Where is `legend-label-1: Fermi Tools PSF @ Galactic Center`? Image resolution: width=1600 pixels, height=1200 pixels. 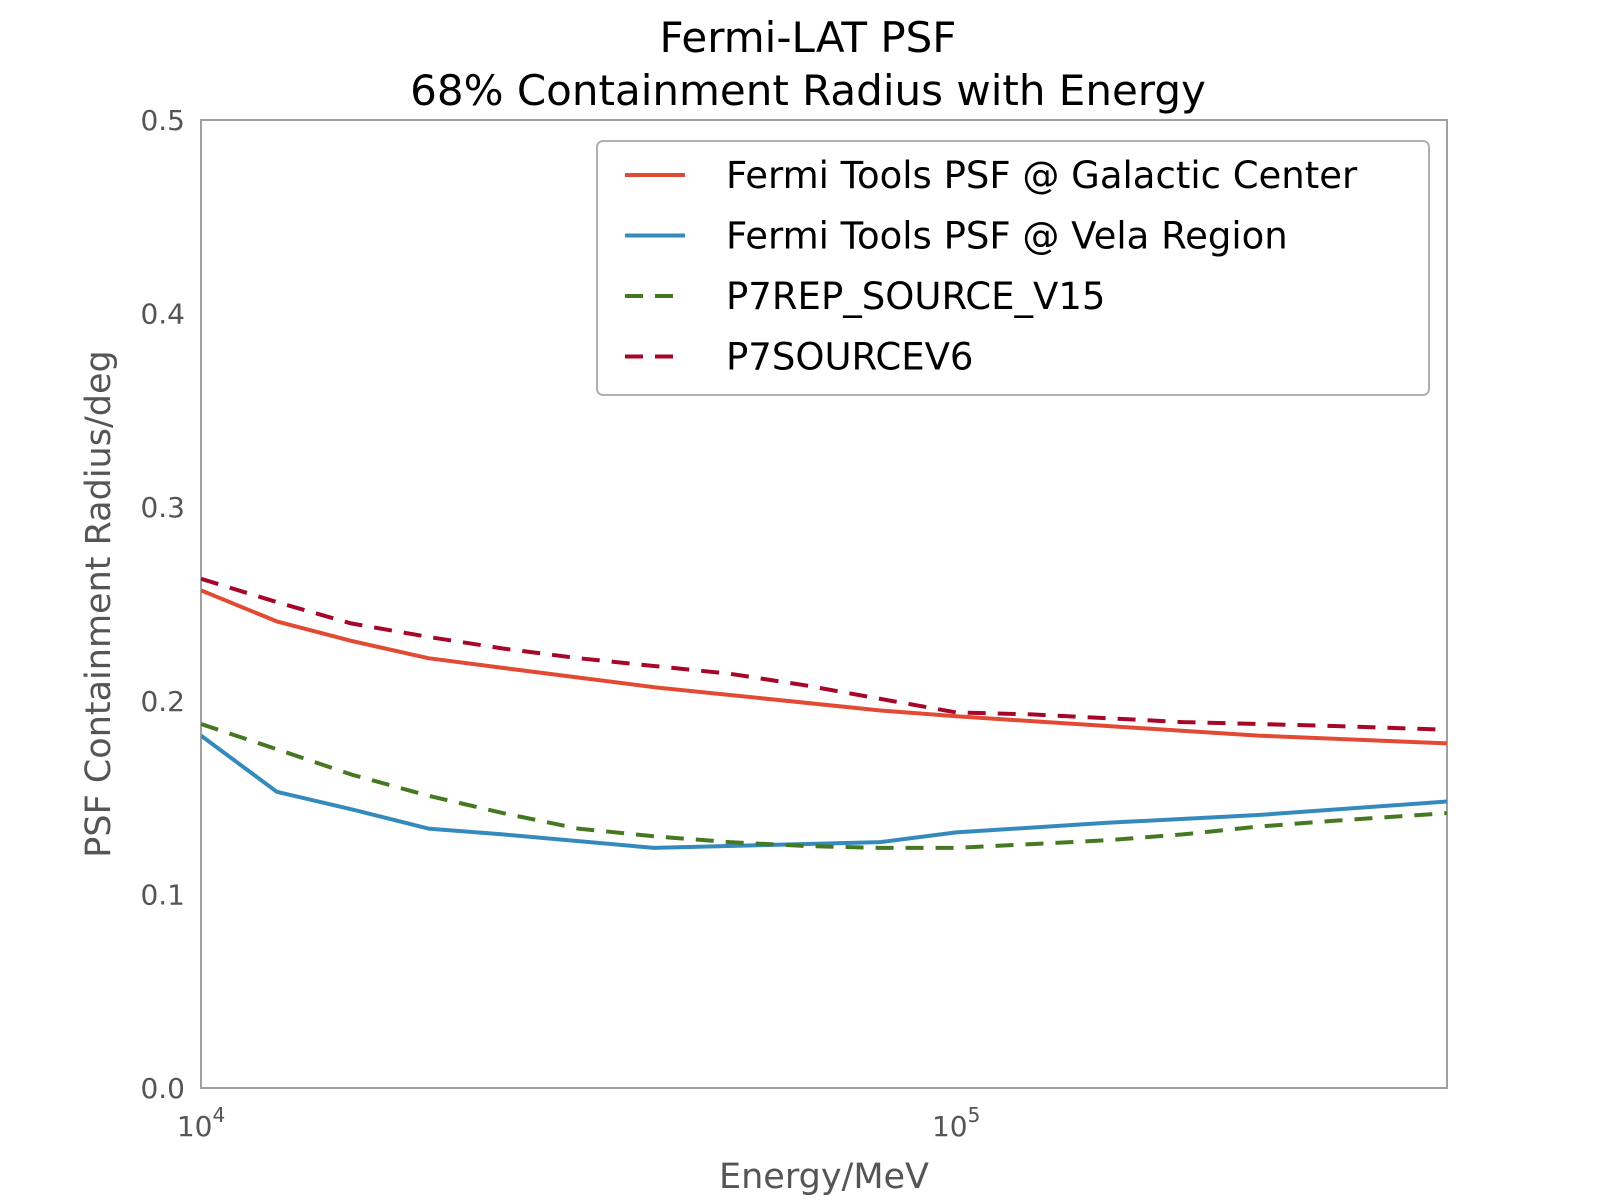
legend-label-1: Fermi Tools PSF @ Galactic Center is located at coordinates (1042, 175).